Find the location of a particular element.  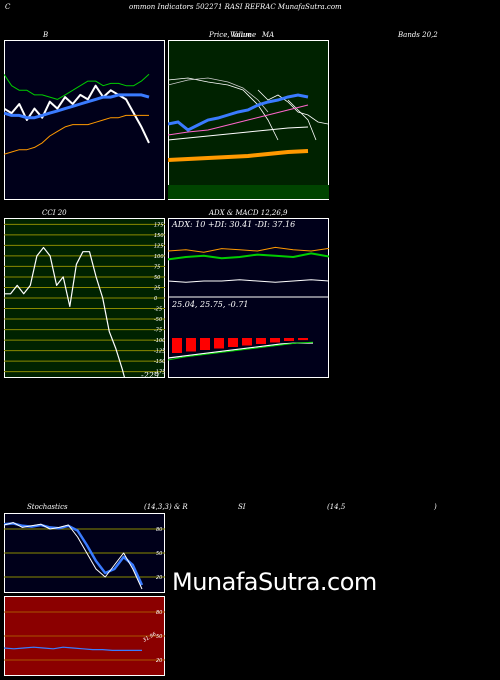

volume-label: Volume is located at coordinates (243, 35).